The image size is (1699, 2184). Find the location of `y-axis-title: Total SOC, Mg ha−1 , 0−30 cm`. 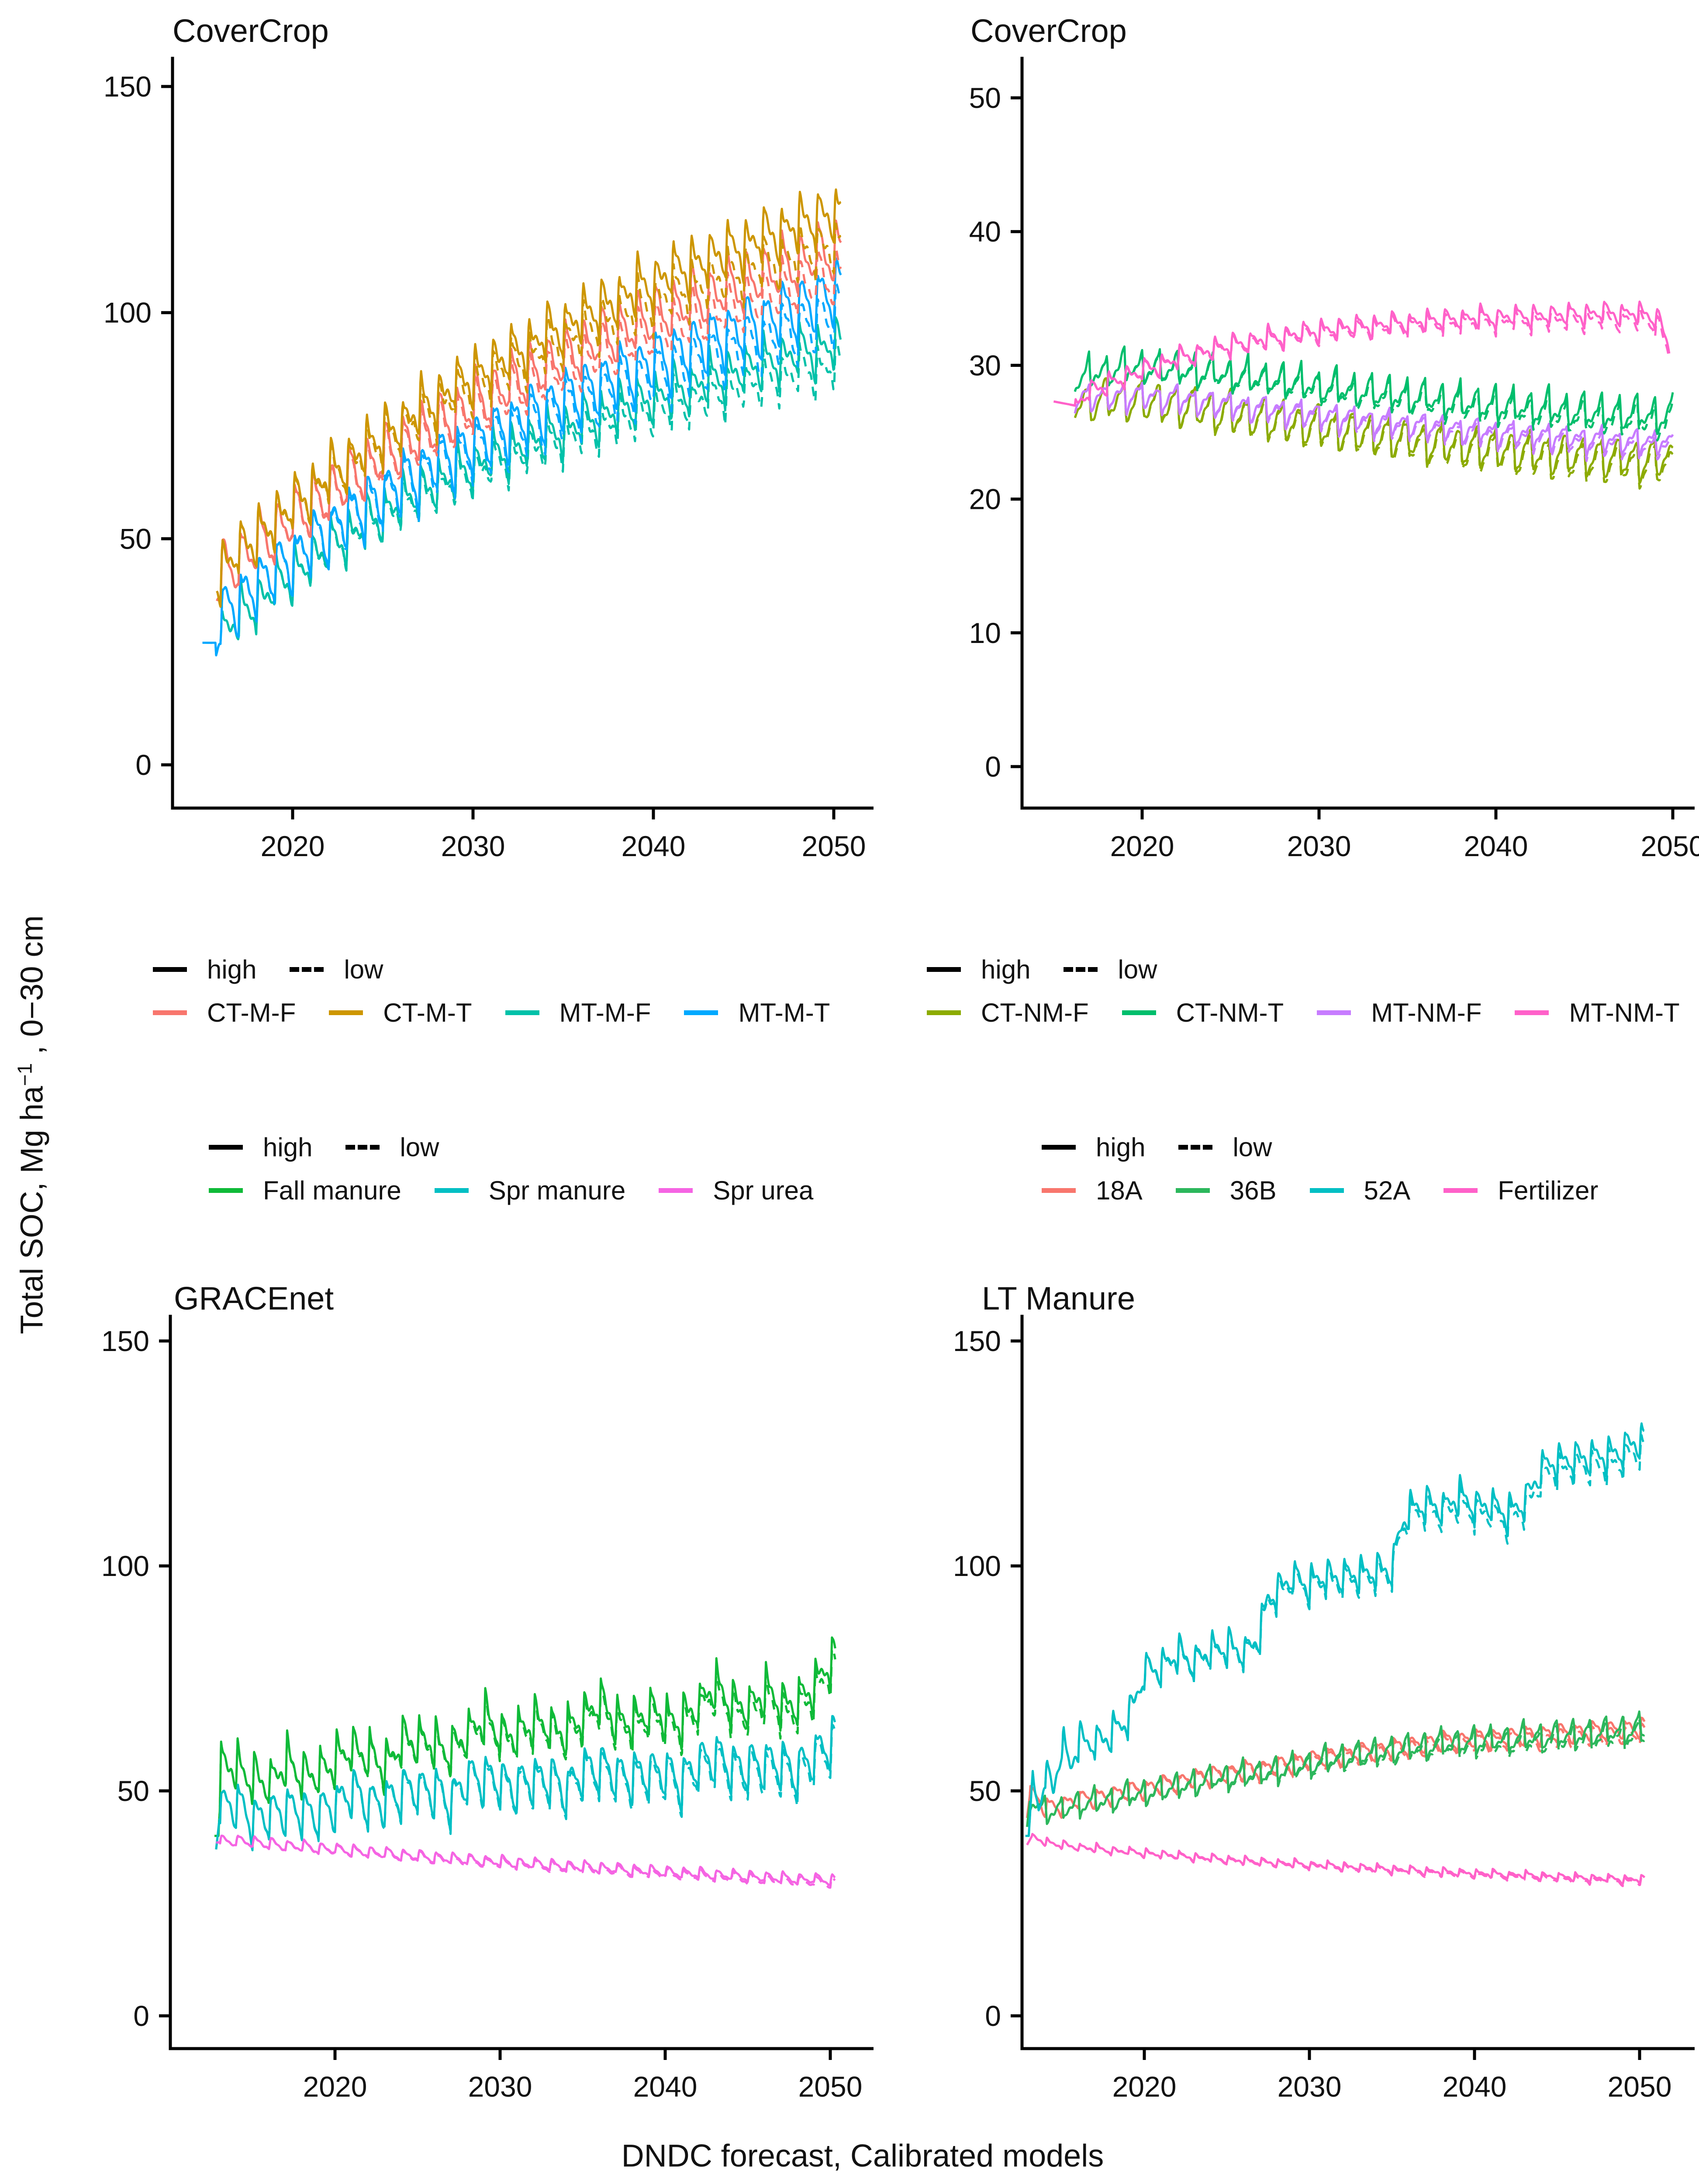

y-axis-title: Total SOC, Mg ha−1 , 0−30 cm is located at coordinates (31, 1124).